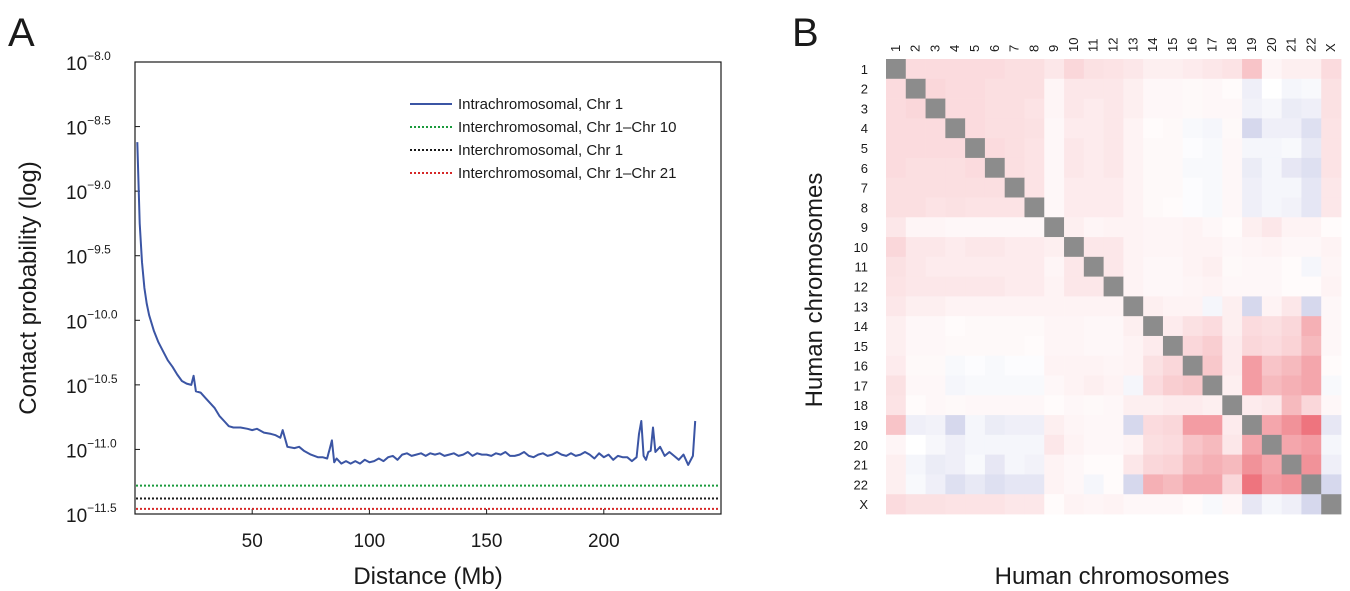  What do you see at coordinates (99, 250) in the screenshot?
I see `y-tick-exponent: −9.5` at bounding box center [99, 250].